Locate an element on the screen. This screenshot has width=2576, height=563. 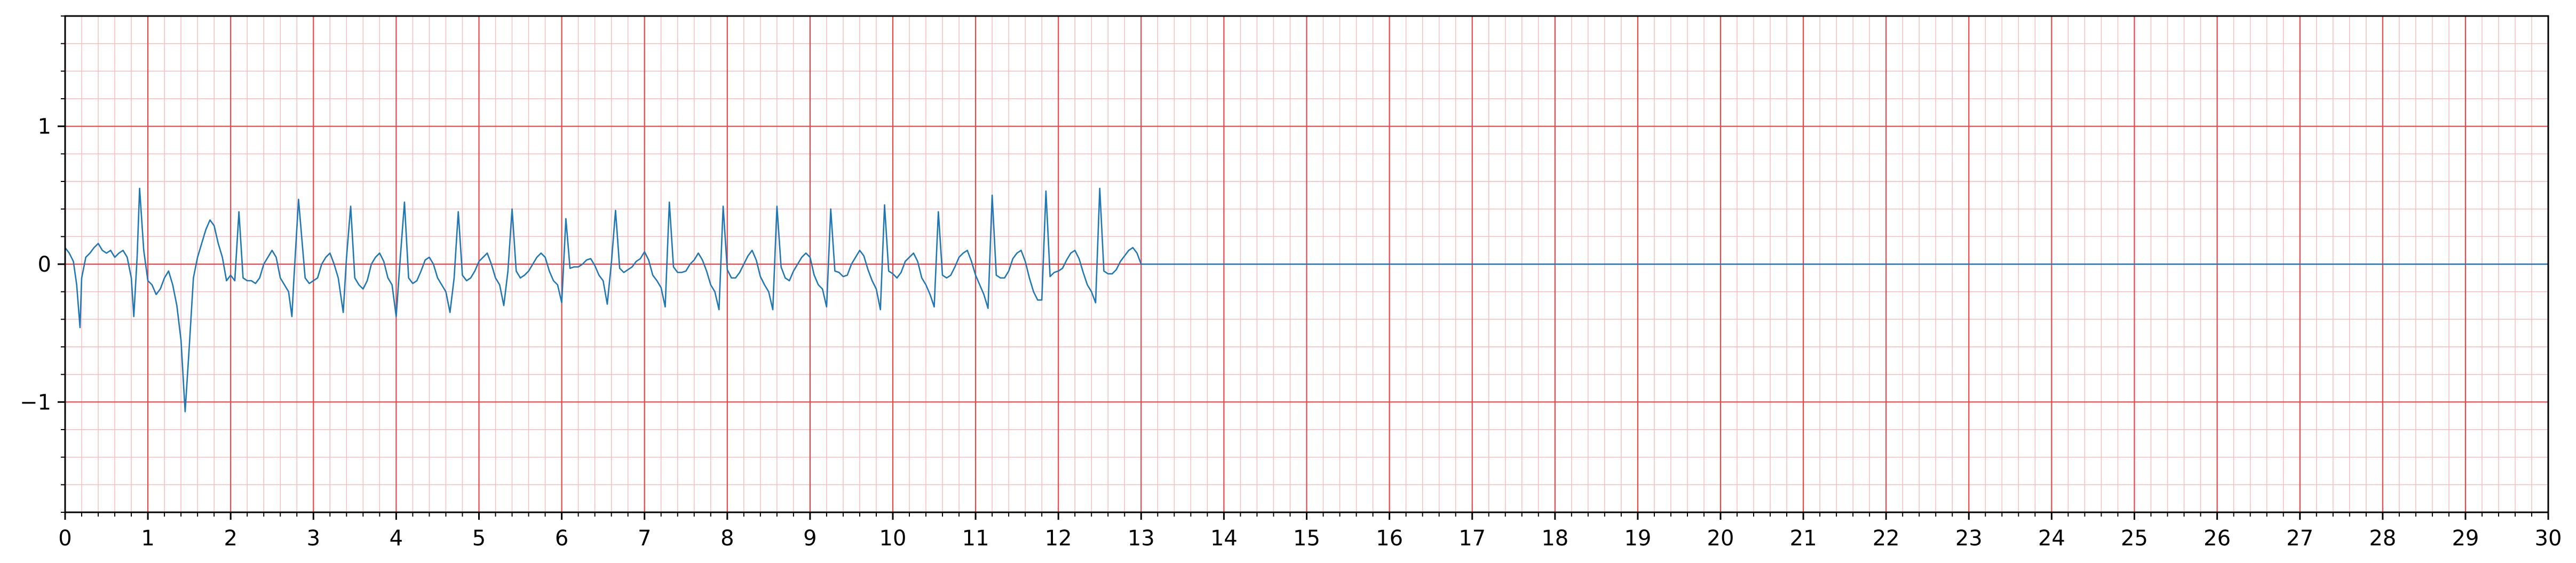
x-tick-label: 27 is located at coordinates (2299, 538).